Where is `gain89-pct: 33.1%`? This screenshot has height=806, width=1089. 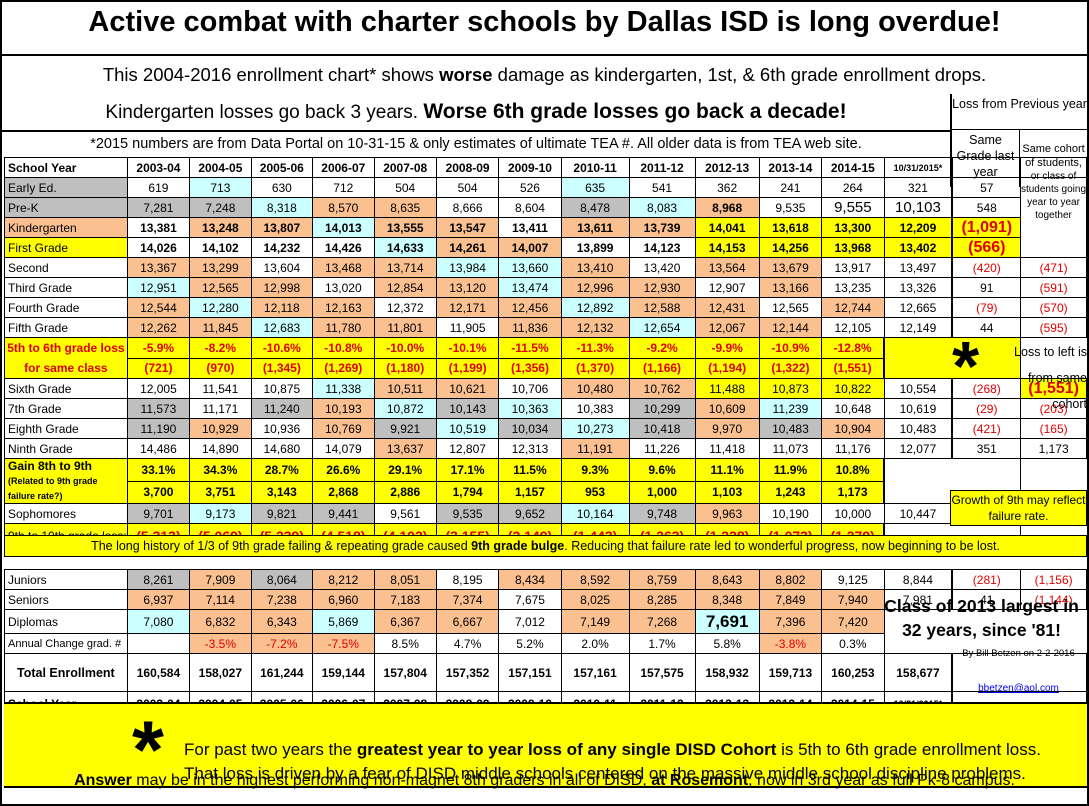
gain89-pct: 33.1% is located at coordinates (158, 470).